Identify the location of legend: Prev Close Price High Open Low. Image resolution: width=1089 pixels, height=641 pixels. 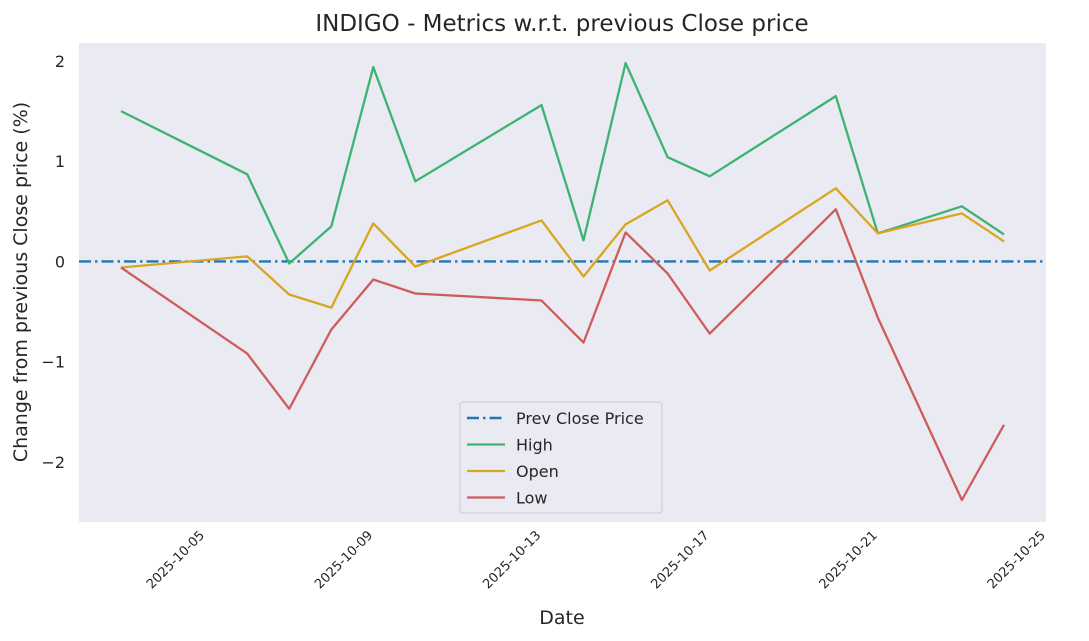
(561, 457).